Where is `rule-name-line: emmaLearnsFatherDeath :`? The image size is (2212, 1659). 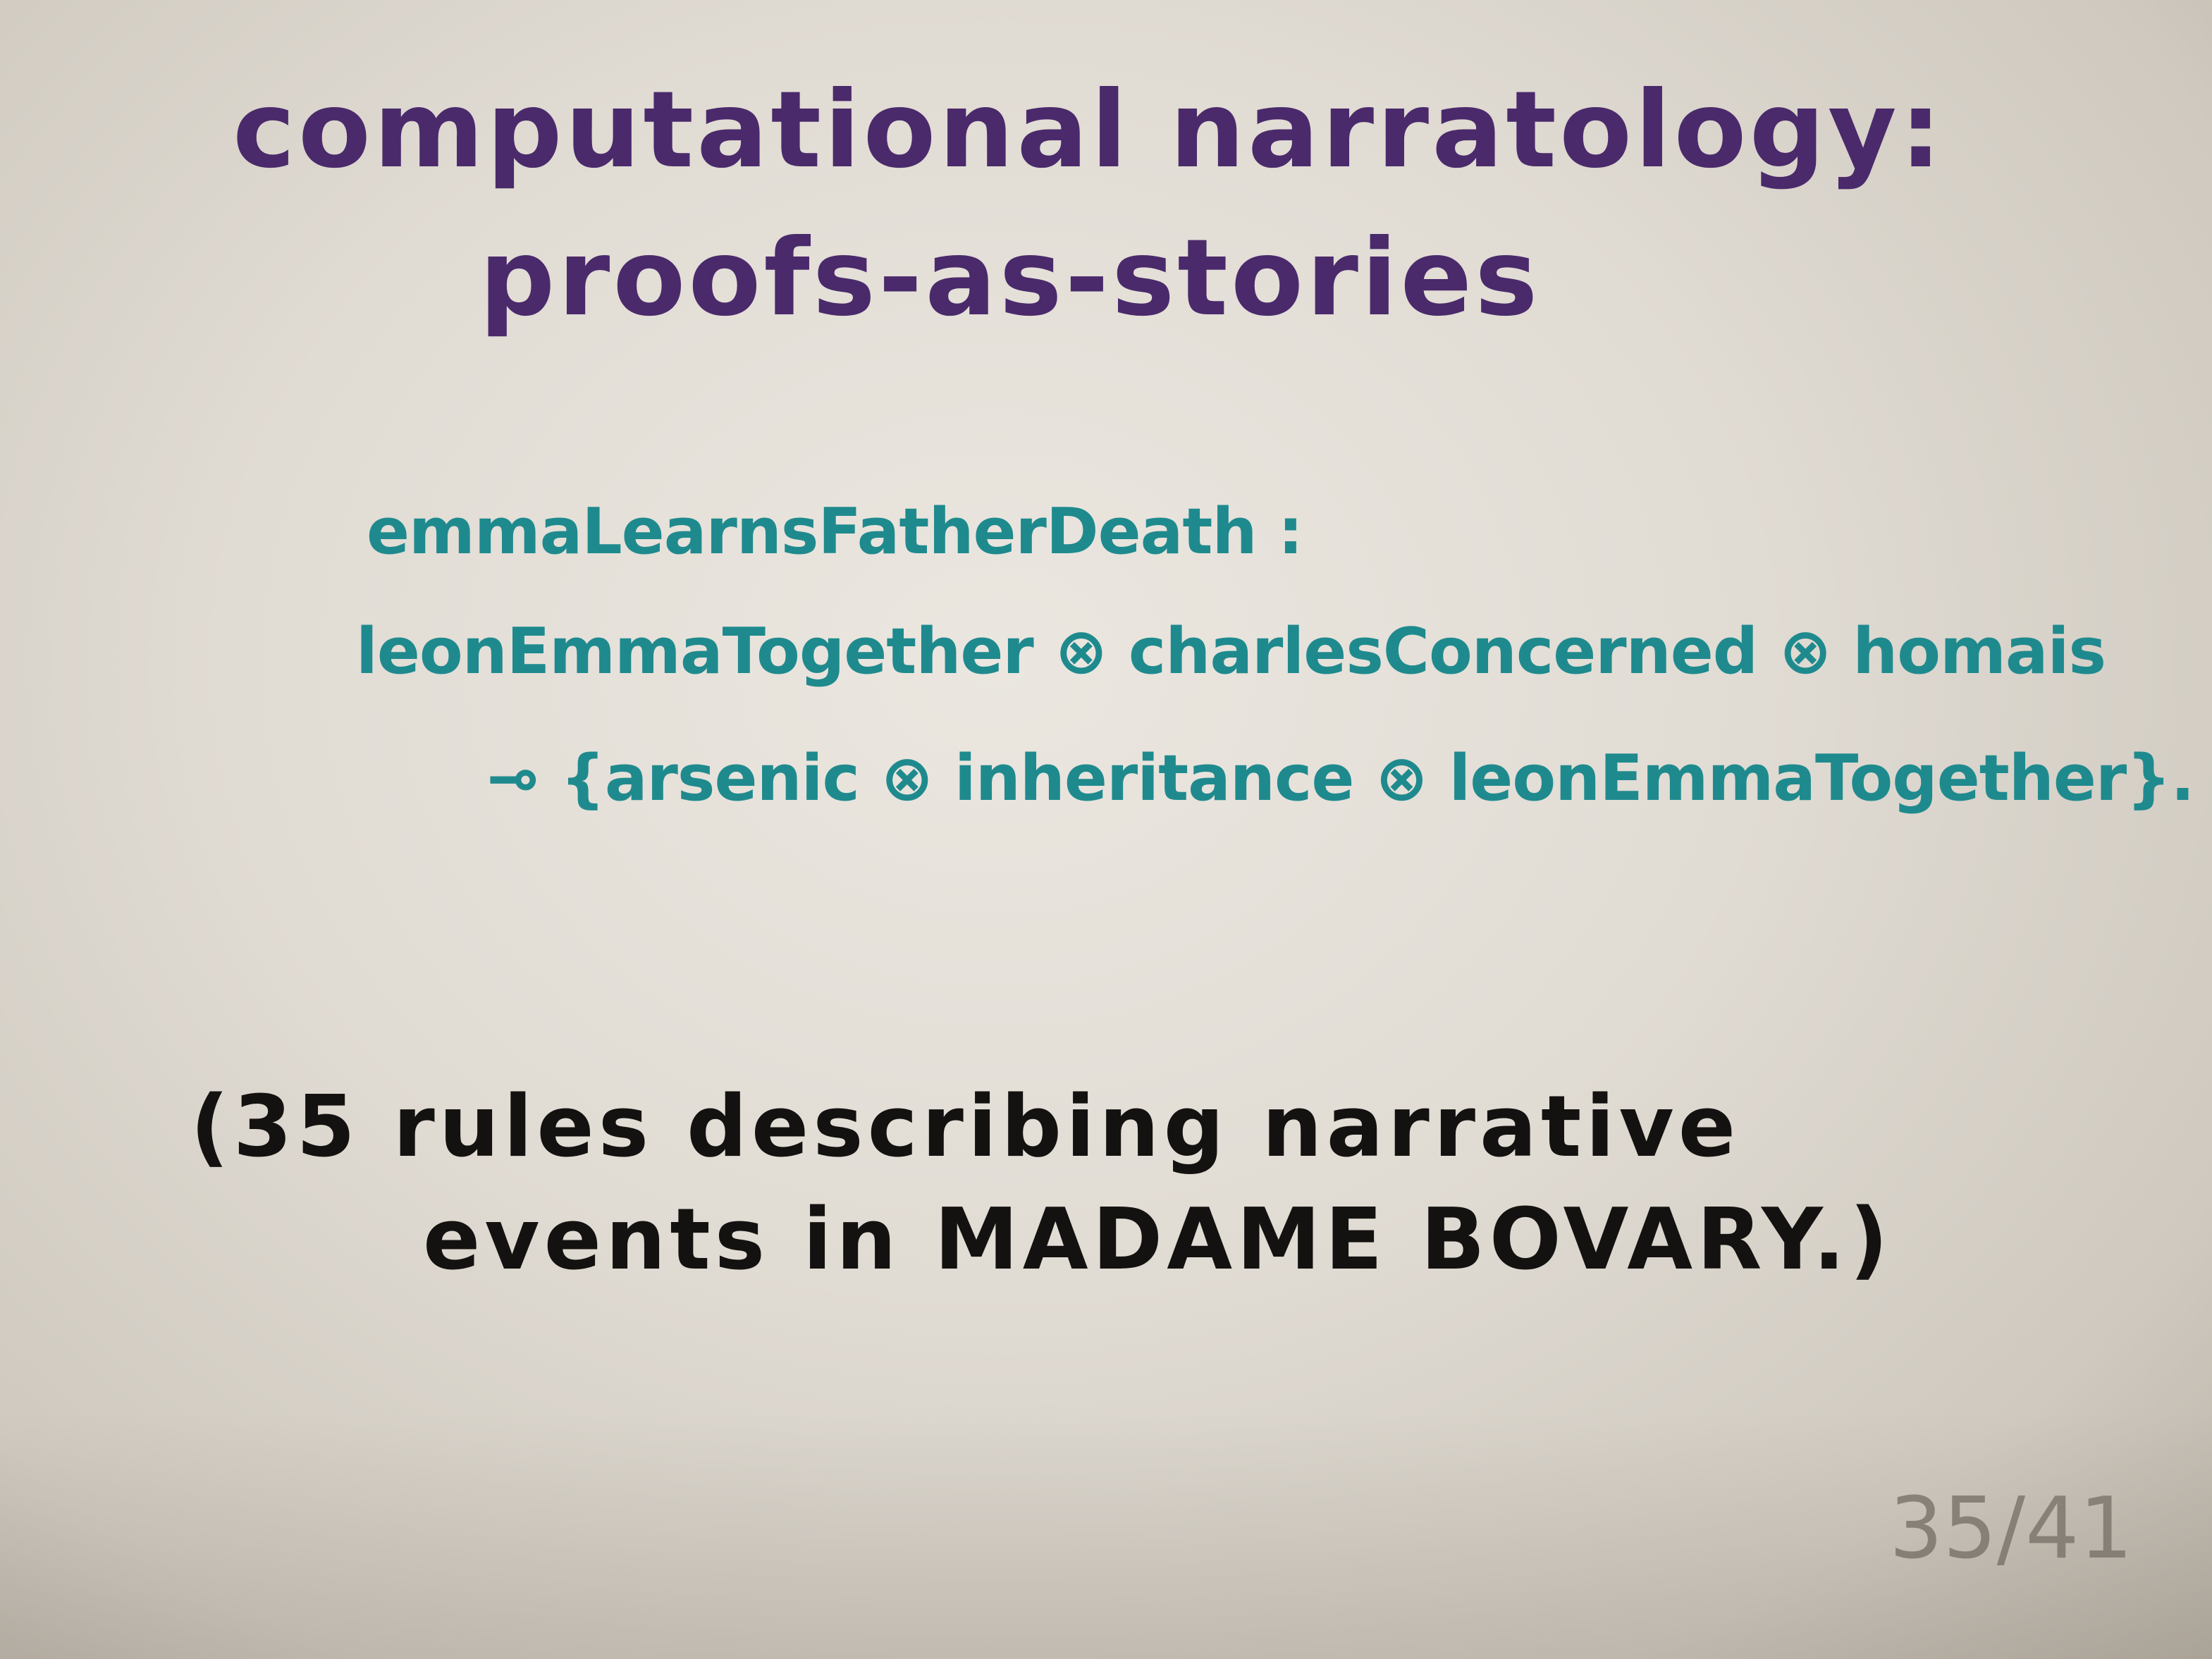
rule-name-line: emmaLearnsFatherDeath : is located at coordinates (835, 532).